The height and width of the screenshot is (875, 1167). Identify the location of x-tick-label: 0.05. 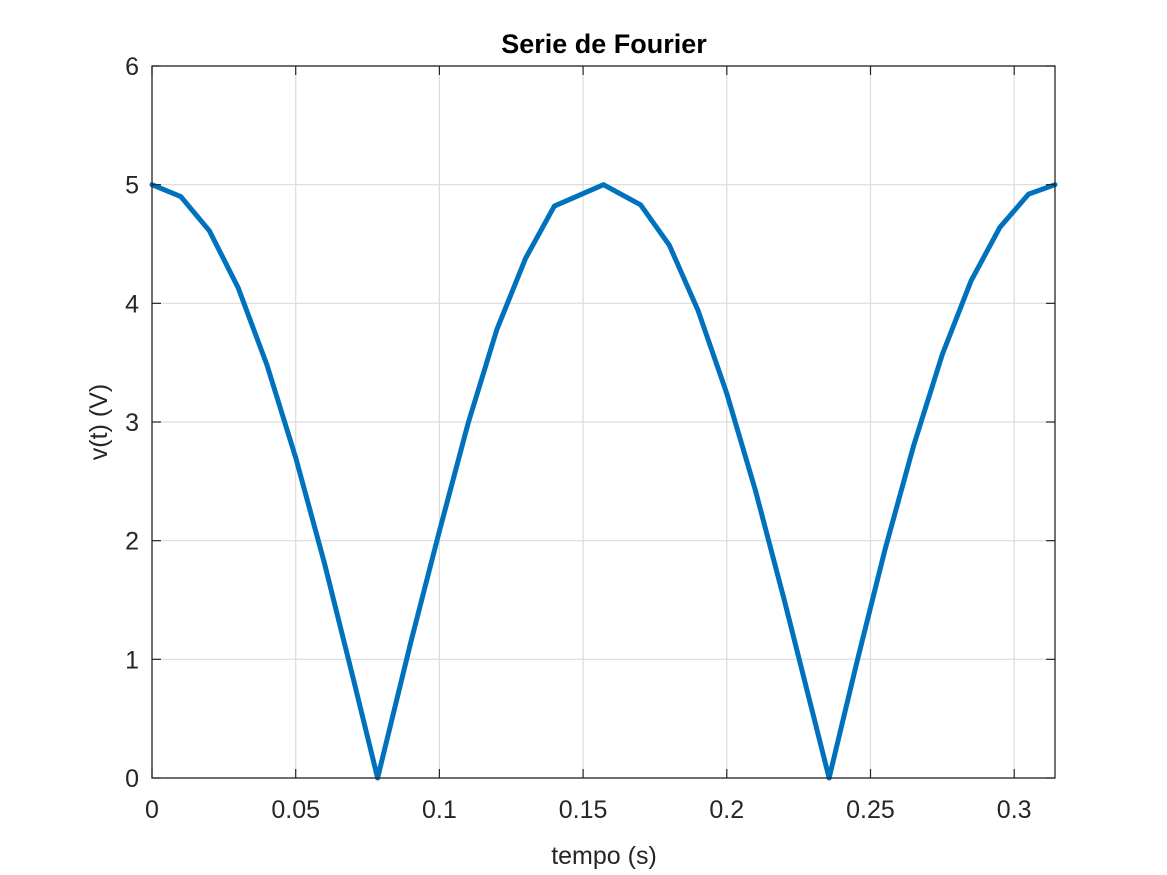
(295, 810).